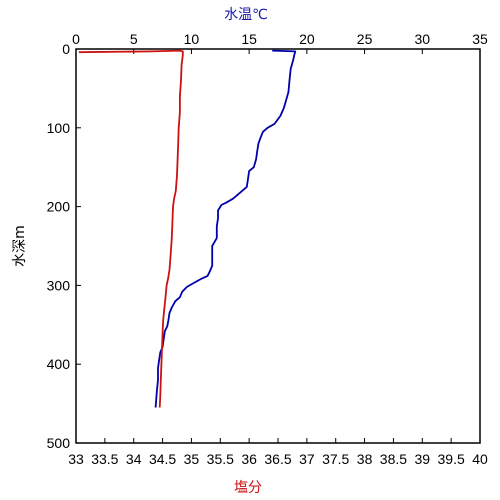 This screenshot has width=500, height=500. Describe the element at coordinates (393, 459) in the screenshot. I see `bottom-tick-label: 38.5` at that location.